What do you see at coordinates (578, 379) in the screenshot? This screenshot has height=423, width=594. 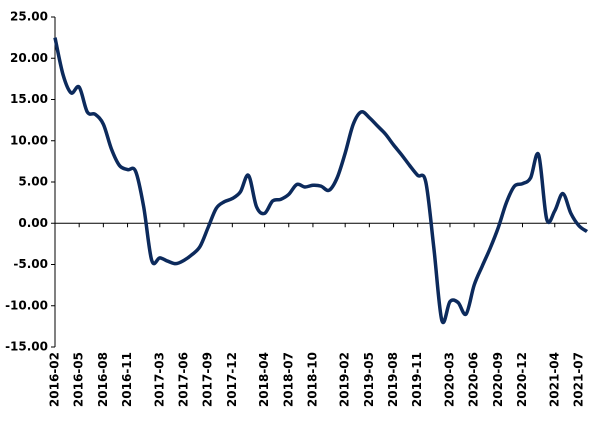 I see `x-tick-label: 2021-07` at bounding box center [578, 379].